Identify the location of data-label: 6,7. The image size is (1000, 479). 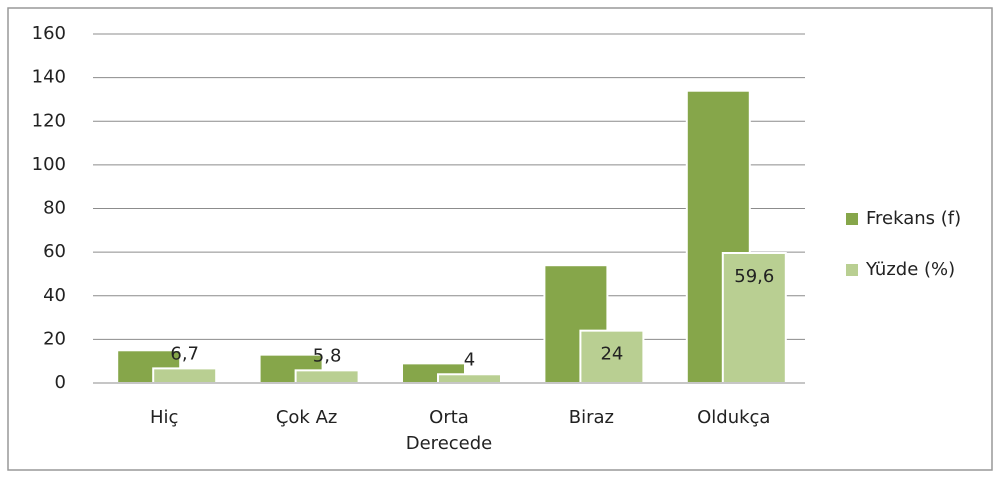
(184, 353).